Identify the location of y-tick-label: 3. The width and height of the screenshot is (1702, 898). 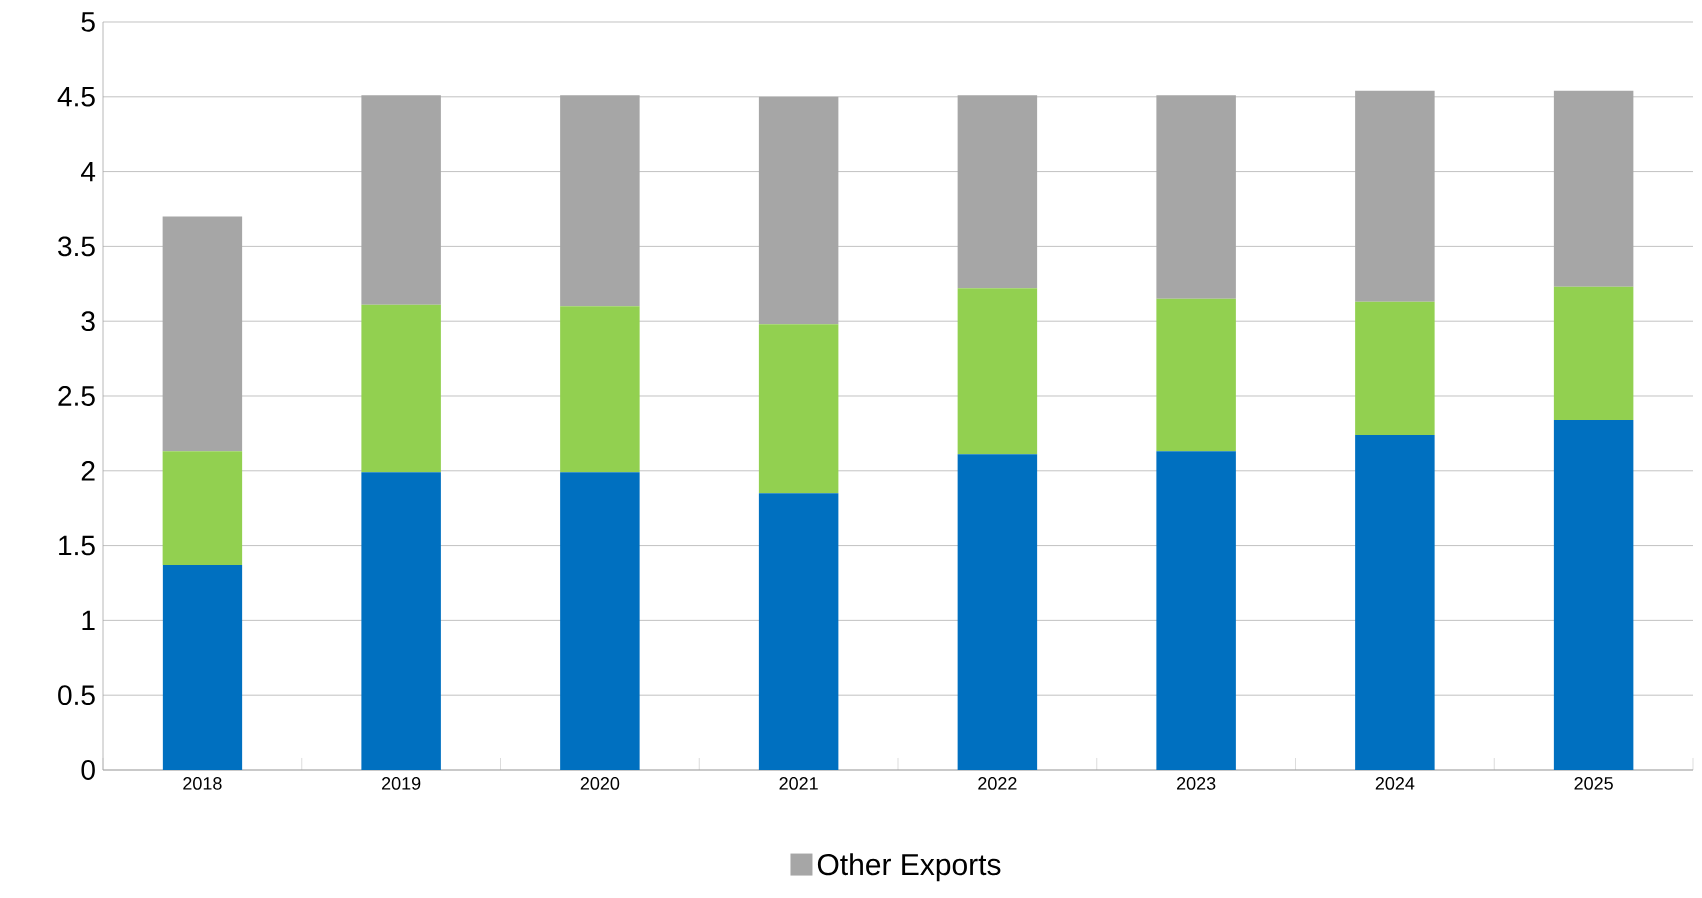
(88, 321).